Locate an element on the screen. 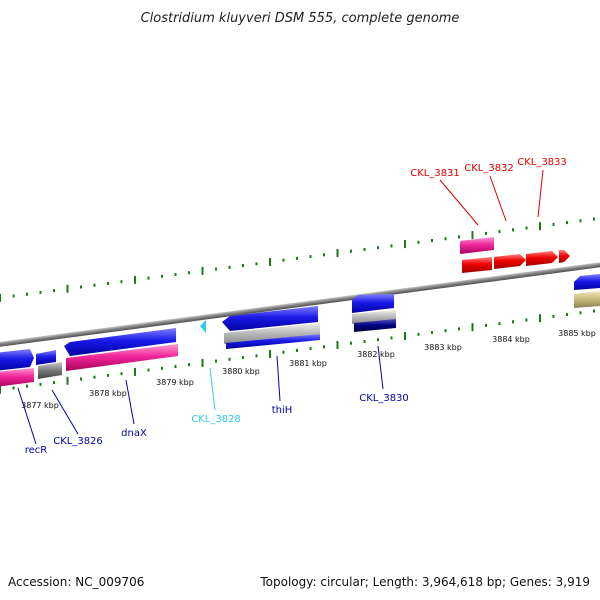  gene-right-blue is located at coordinates (587, 291).